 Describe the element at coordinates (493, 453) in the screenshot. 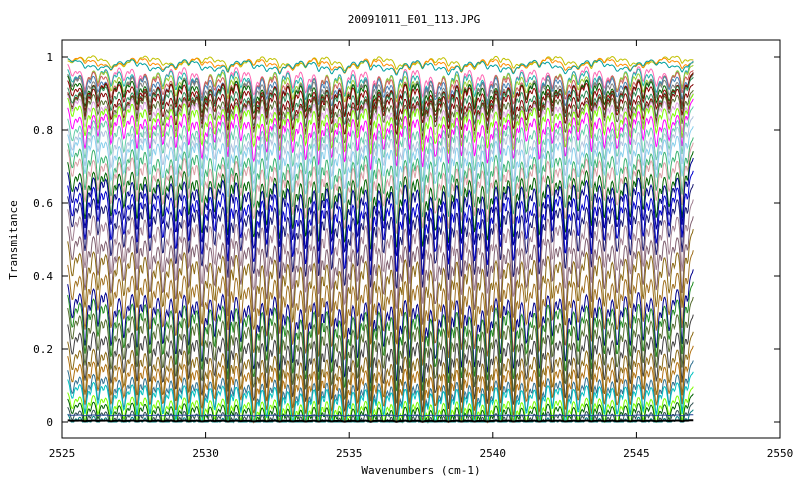

I see `x-tick-label: 2540` at that location.